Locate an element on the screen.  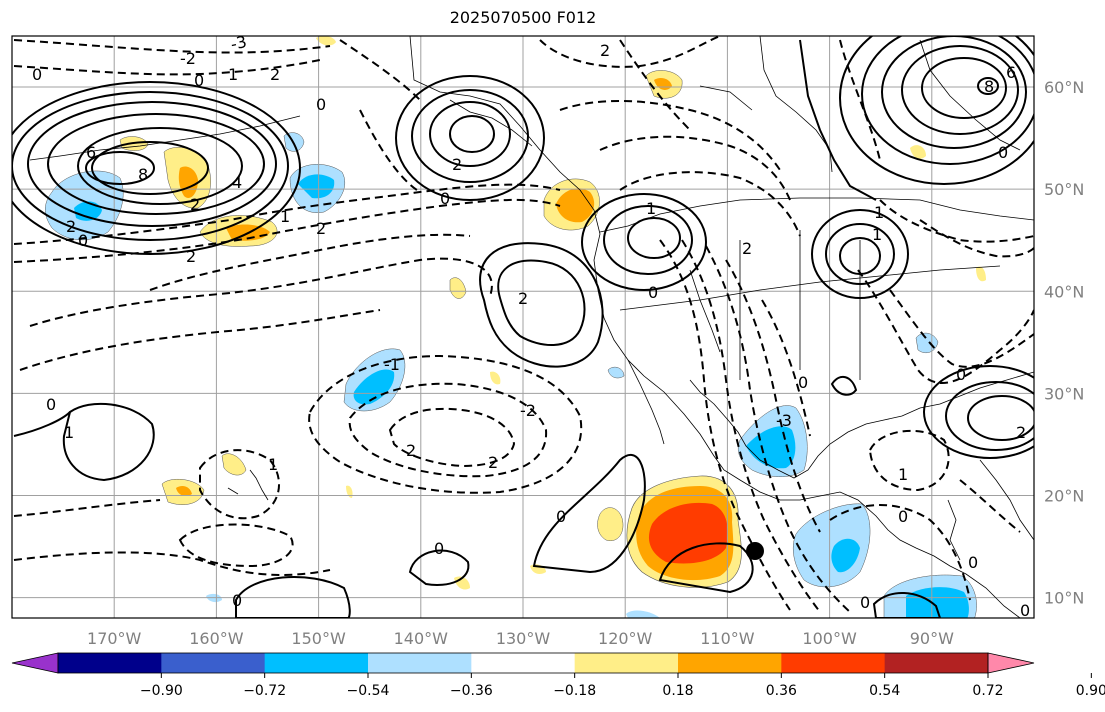
longitude-tick-label: 110°W is located at coordinates (727, 638).